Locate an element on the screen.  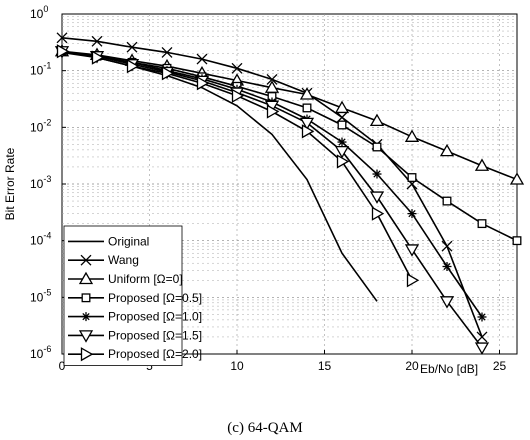
x-tick-label: 20 is located at coordinates (412, 366).